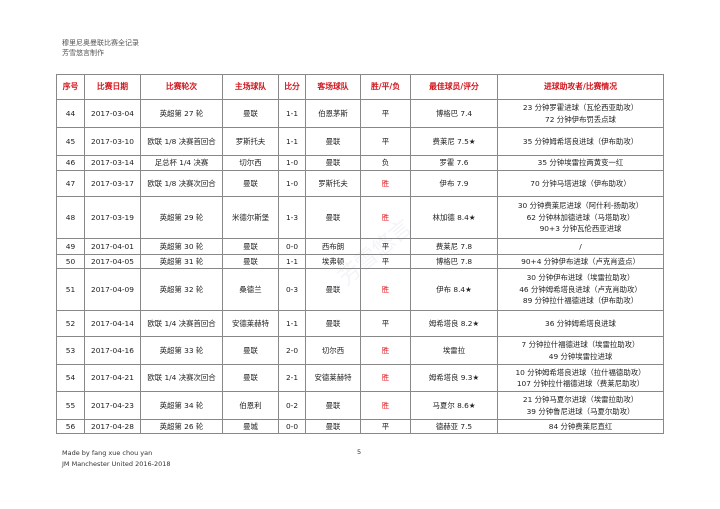 This screenshot has width=720, height=509. Describe the element at coordinates (333, 87) in the screenshot. I see `column-header: 客场球队` at that location.